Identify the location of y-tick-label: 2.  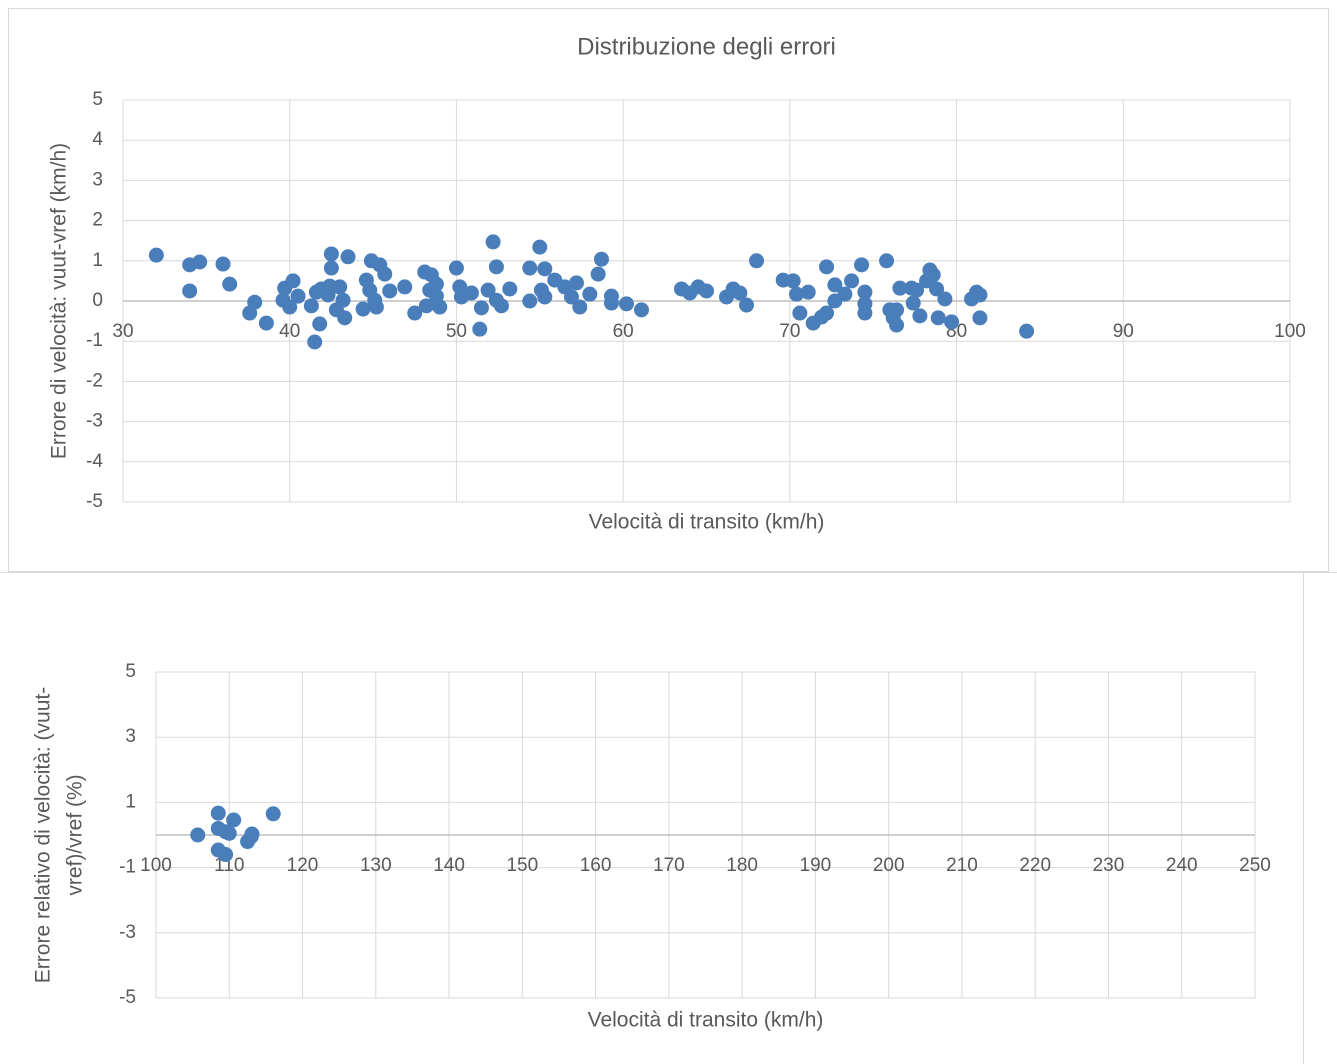
(97, 220).